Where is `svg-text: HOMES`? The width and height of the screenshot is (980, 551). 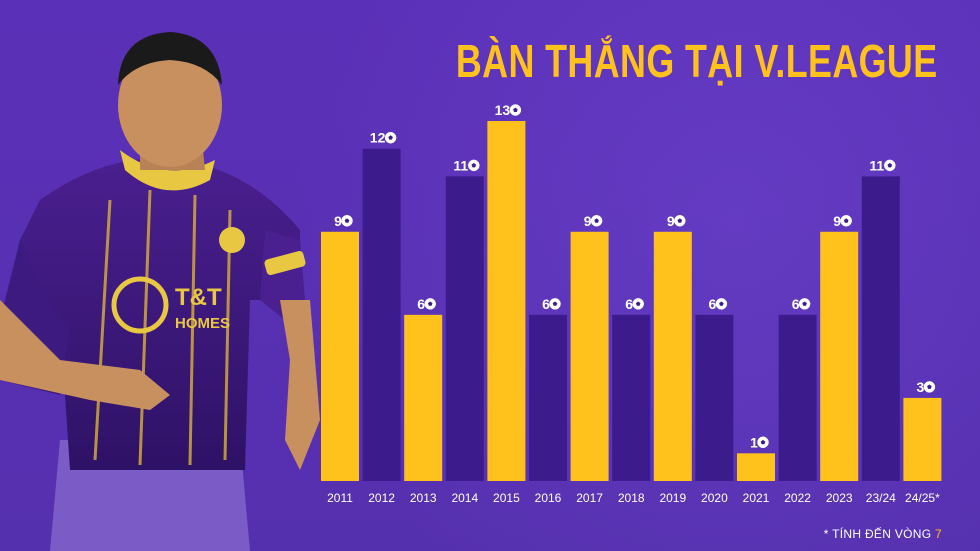
svg-text: HOMES is located at coordinates (202, 323).